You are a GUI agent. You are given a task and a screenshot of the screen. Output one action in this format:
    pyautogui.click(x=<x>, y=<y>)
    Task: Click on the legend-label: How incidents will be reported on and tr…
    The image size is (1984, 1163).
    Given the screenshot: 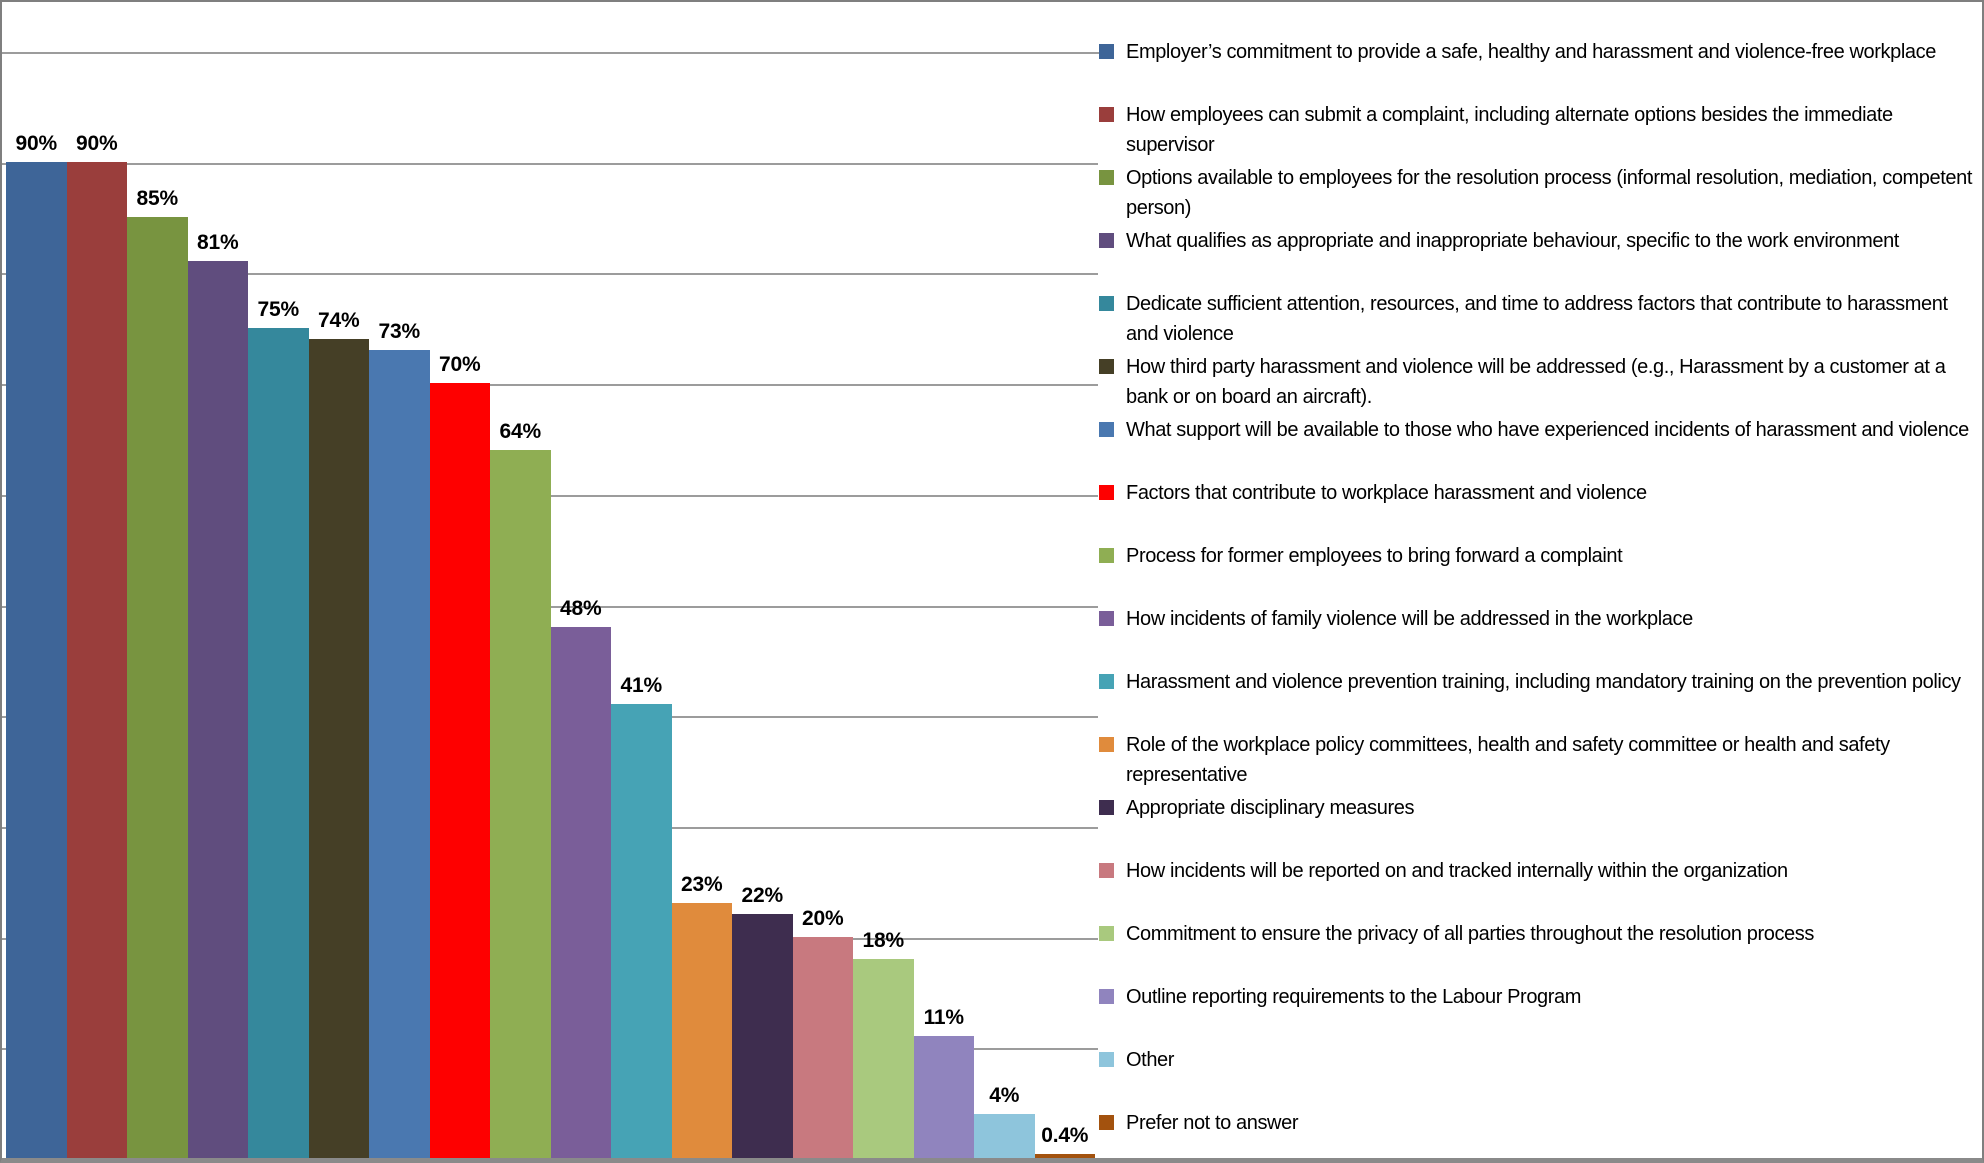 What is the action you would take?
    pyautogui.click(x=1457, y=871)
    